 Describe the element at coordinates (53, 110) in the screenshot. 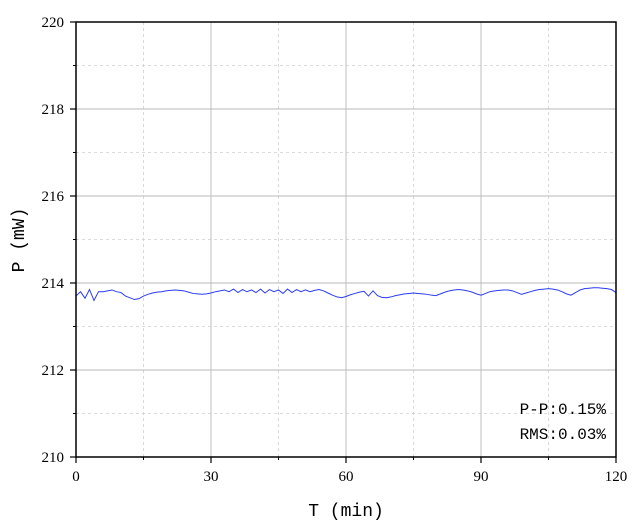

I see `y-tick-label: 218` at that location.